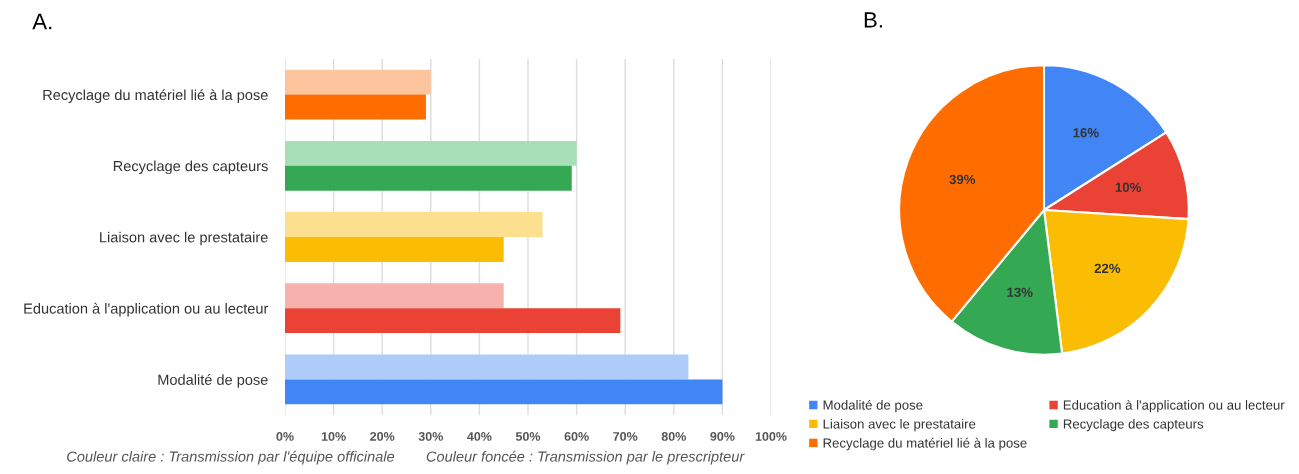  What do you see at coordinates (873, 20) in the screenshot?
I see `chart-title: B.` at bounding box center [873, 20].